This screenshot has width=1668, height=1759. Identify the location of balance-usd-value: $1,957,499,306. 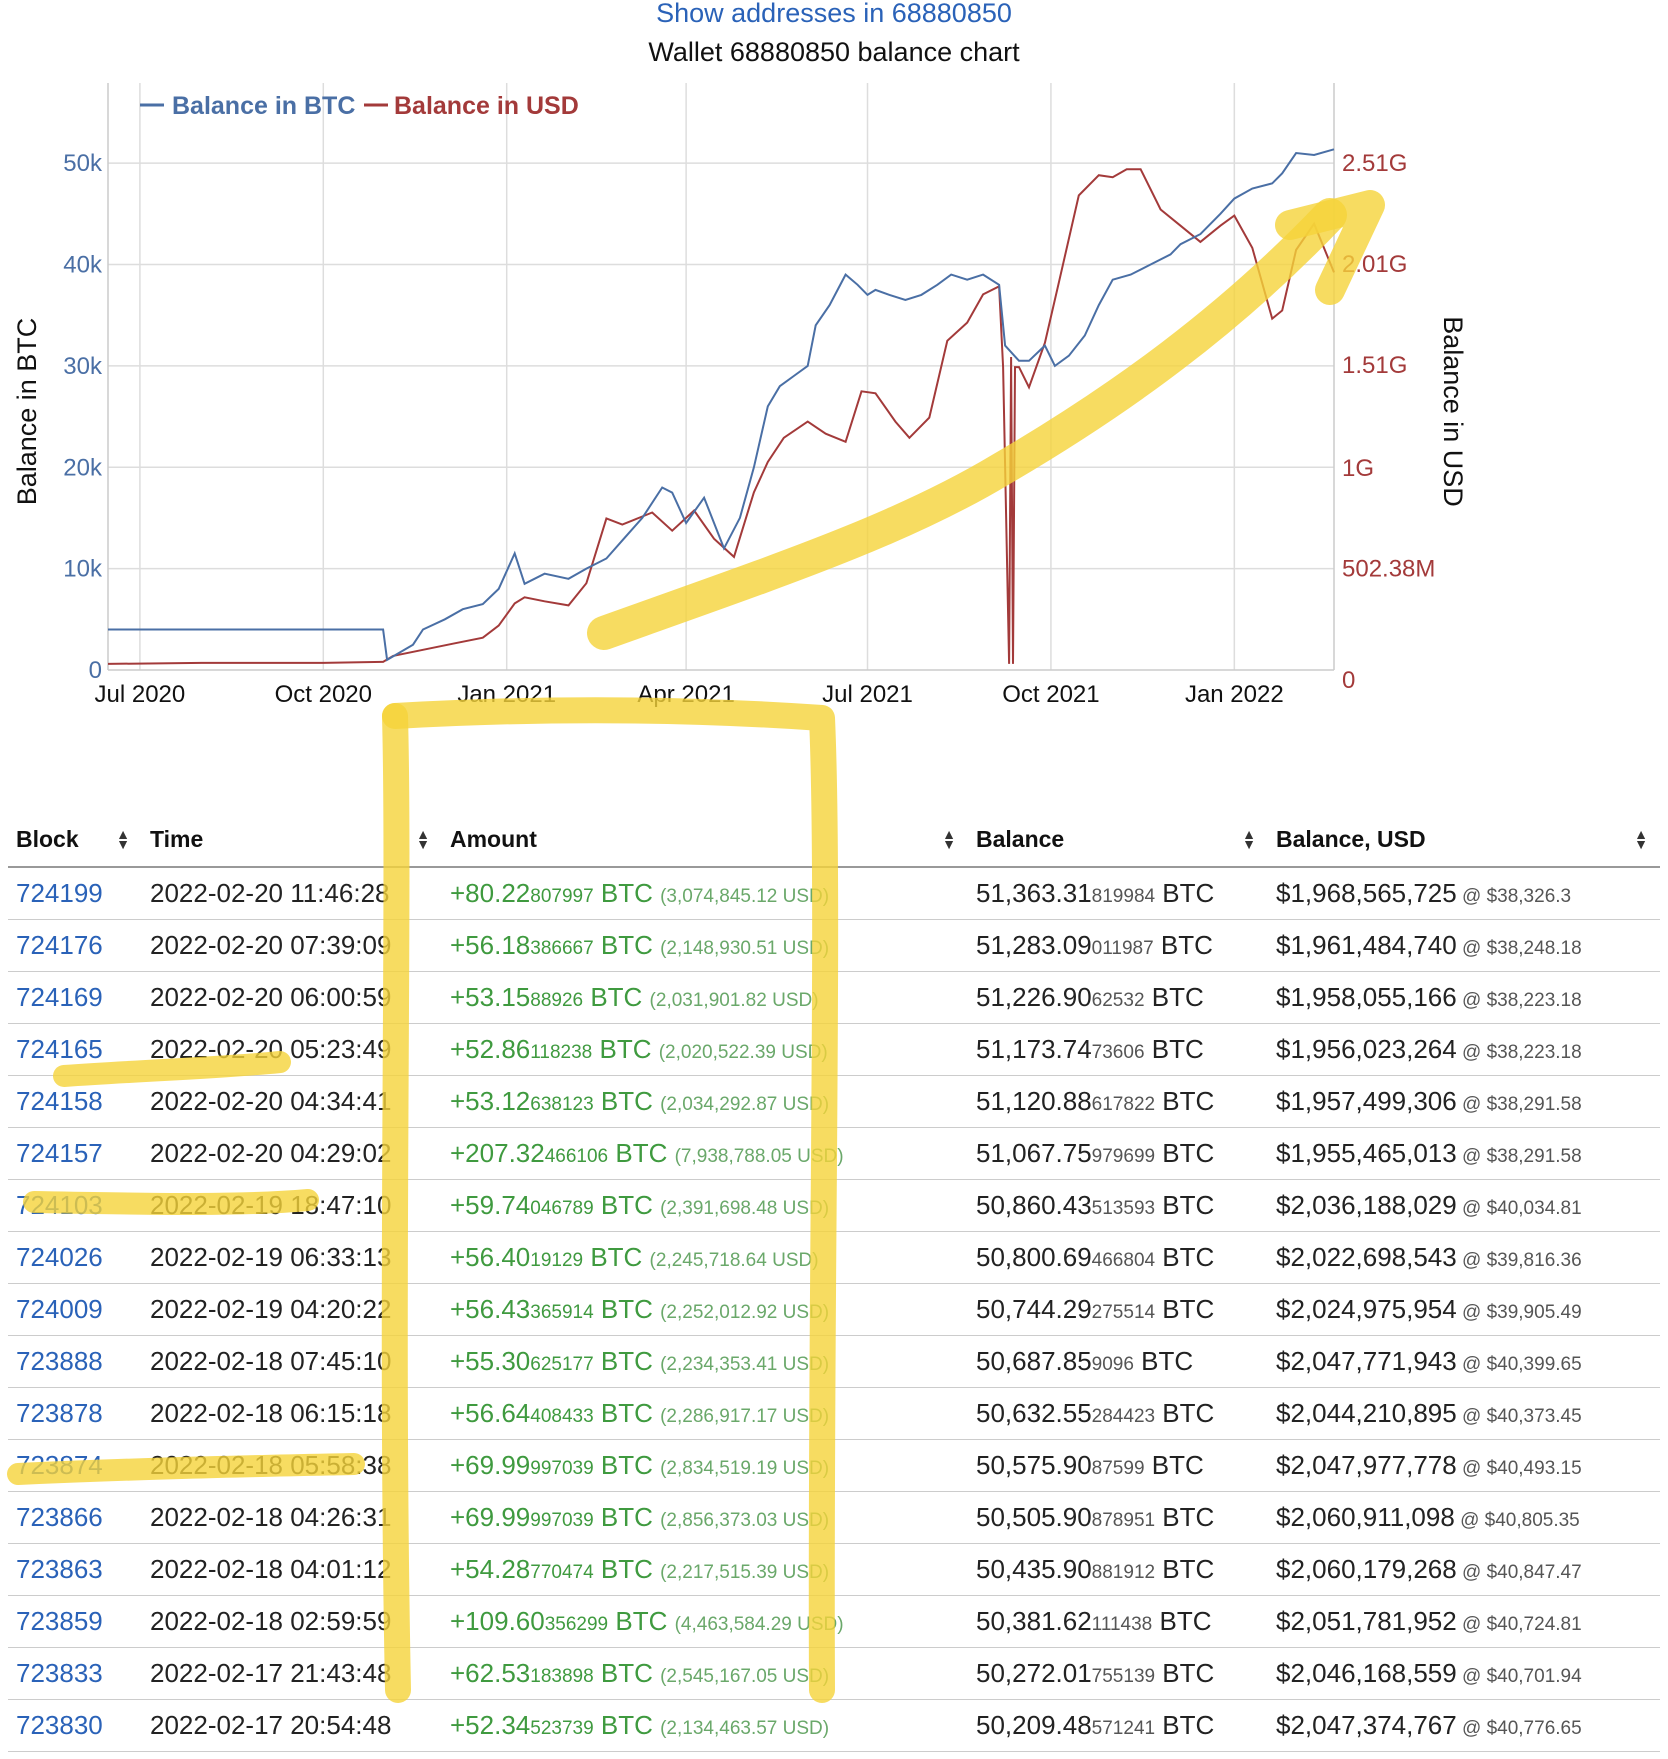
(1366, 1101).